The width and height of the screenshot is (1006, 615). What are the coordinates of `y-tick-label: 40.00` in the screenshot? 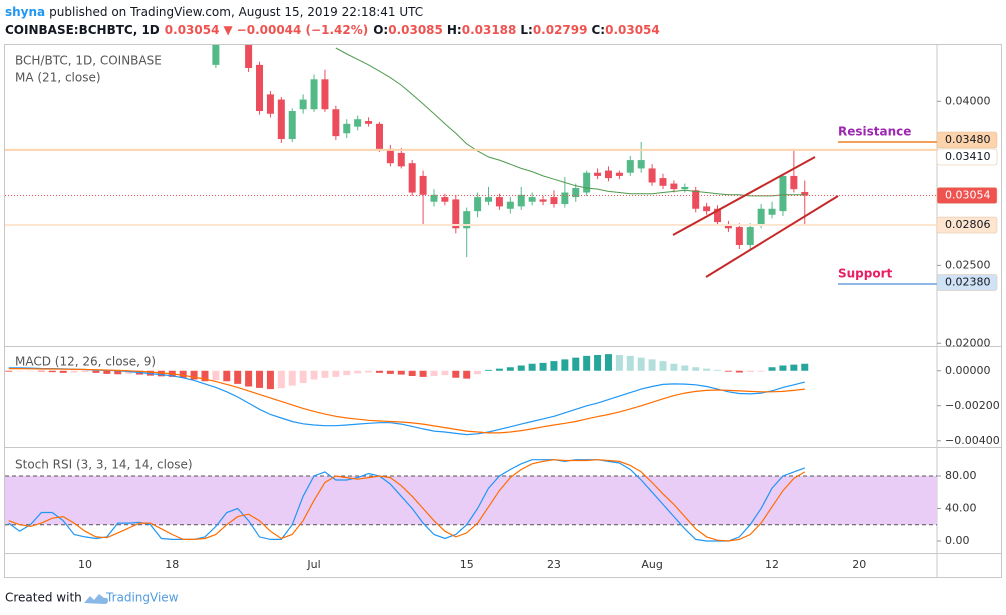 It's located at (961, 507).